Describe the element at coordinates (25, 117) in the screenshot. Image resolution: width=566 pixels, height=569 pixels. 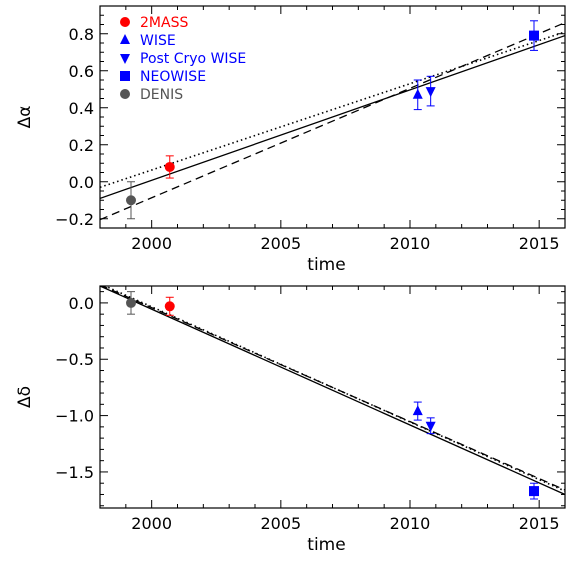
I see `y-axis-title: Δα` at that location.